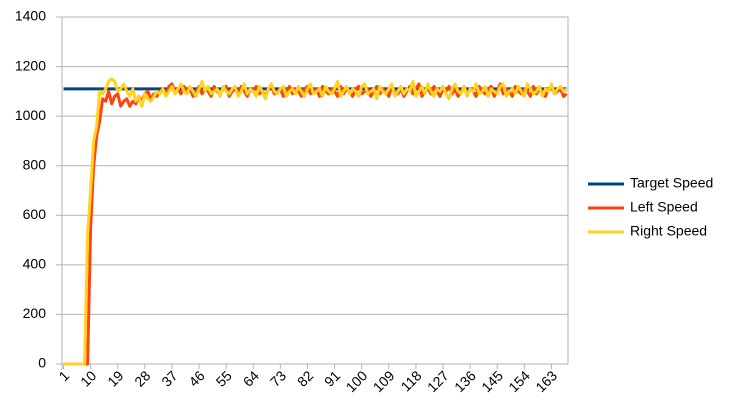  What do you see at coordinates (668, 231) in the screenshot?
I see `legend-label: Right Speed` at bounding box center [668, 231].